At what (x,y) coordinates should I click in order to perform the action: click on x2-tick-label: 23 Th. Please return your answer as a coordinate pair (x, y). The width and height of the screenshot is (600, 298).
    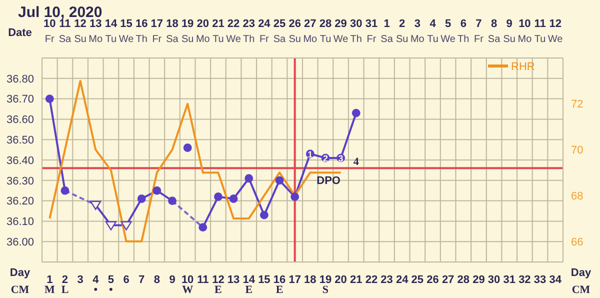
    Looking at the image, I should click on (248, 31).